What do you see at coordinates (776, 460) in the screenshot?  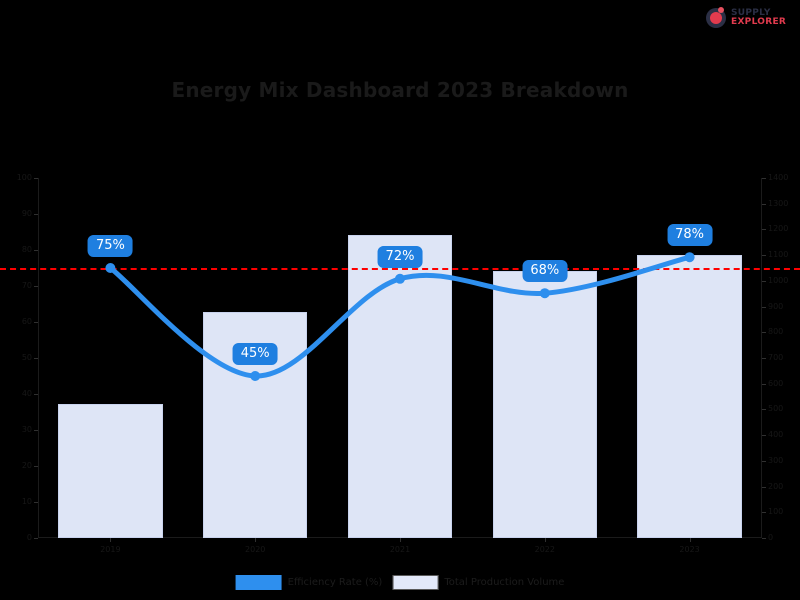 I see `right-tick-label: 300` at bounding box center [776, 460].